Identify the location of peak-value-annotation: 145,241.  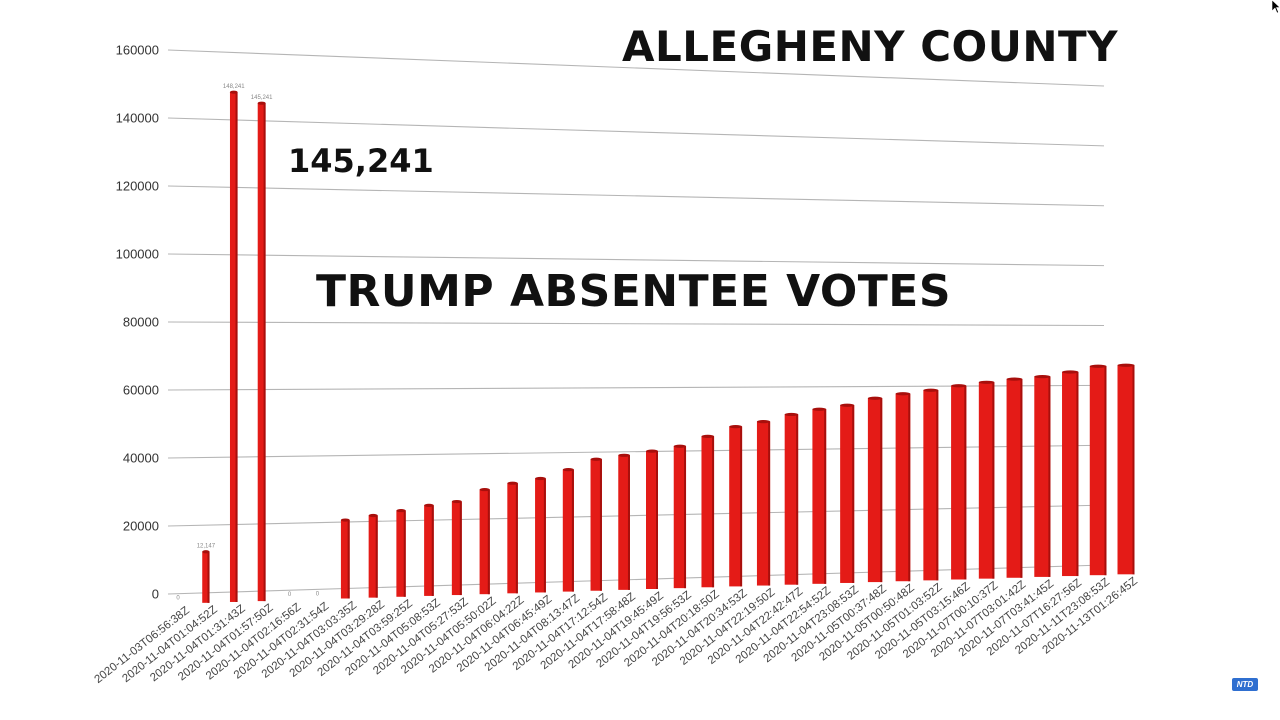
(361, 161).